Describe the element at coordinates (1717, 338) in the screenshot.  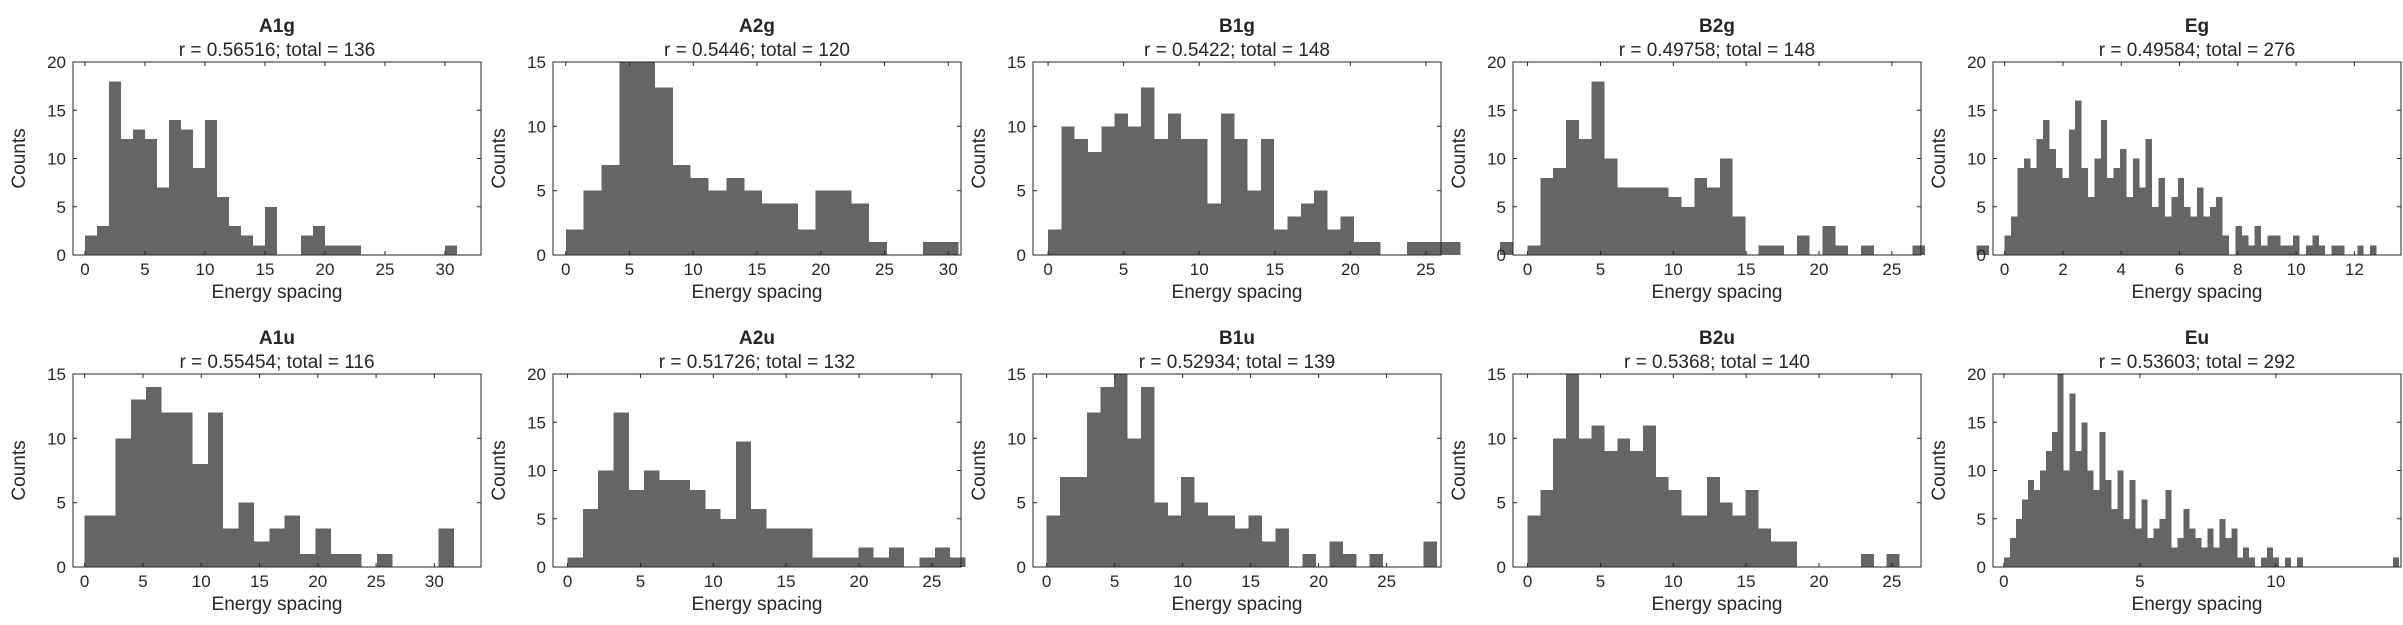
I see `panel-title: B2u` at that location.